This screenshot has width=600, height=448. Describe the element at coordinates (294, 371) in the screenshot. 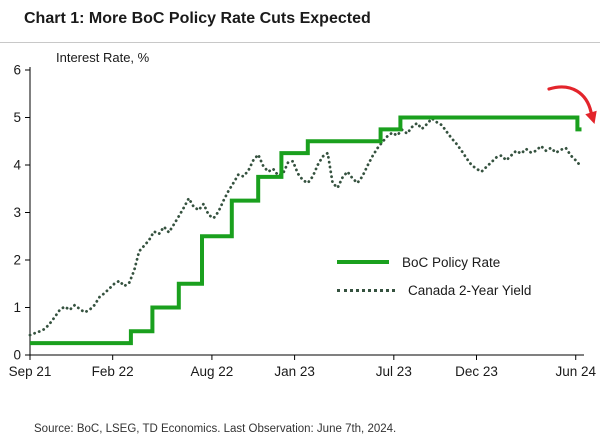

I see `x-tick-label: Jan 23` at that location.